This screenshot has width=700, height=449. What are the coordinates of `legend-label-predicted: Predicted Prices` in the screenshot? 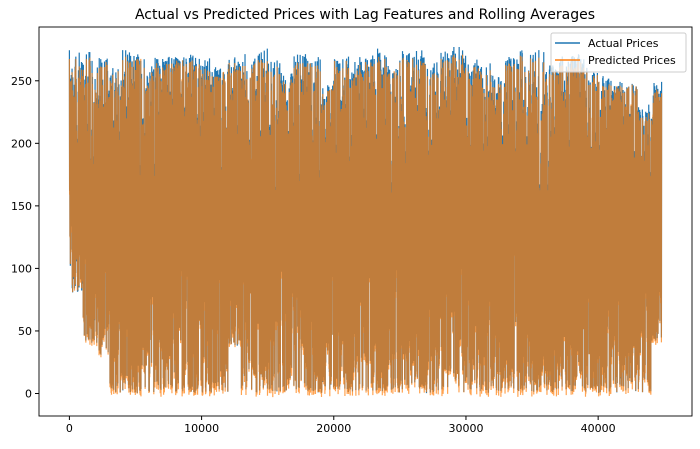 It's located at (632, 60).